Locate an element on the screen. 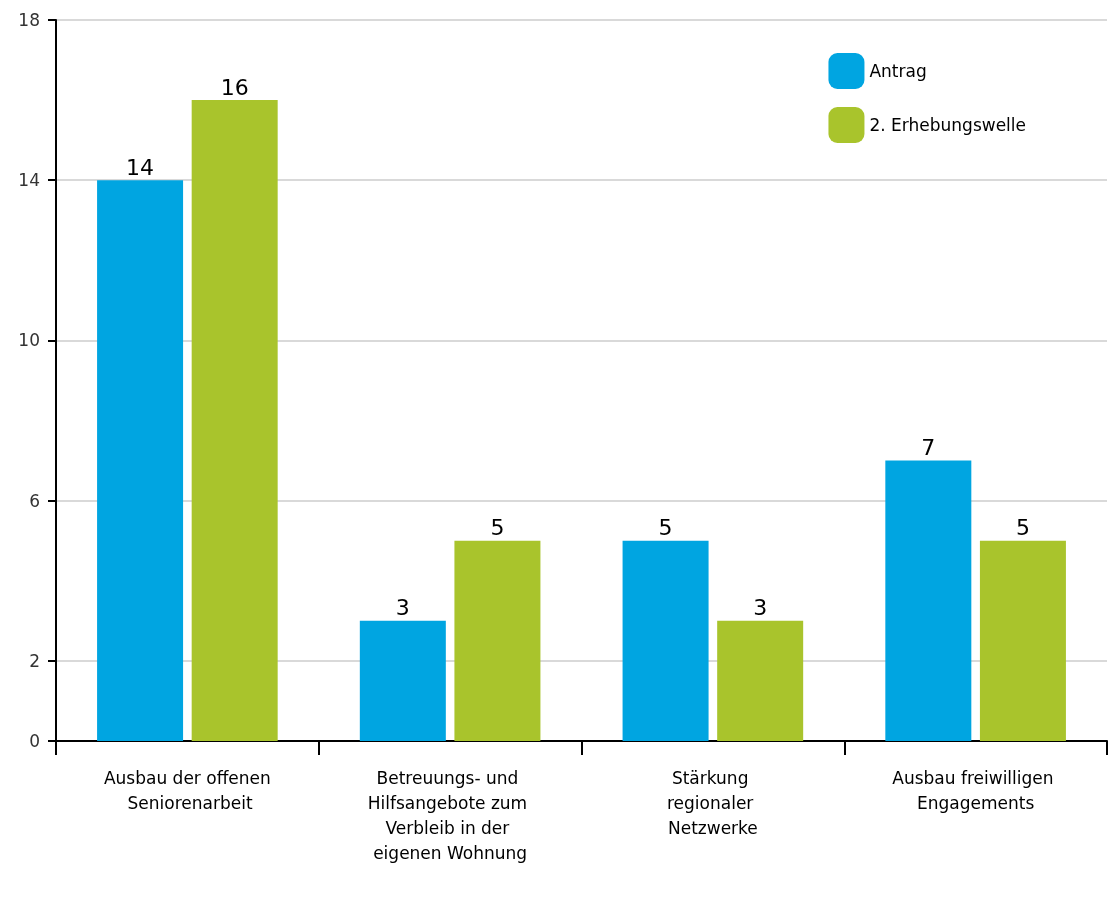 The image size is (1111, 900). y-tick-label: 10 is located at coordinates (29, 340).